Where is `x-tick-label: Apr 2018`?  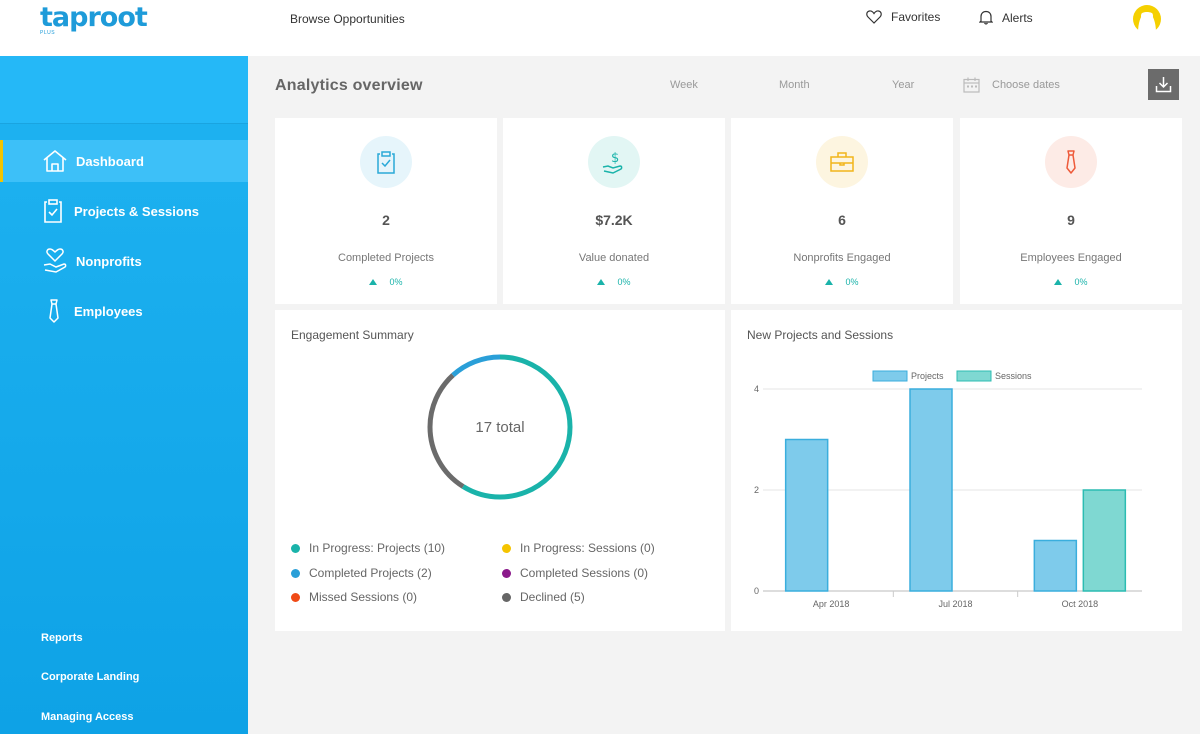
x-tick-label: Apr 2018 is located at coordinates (831, 604).